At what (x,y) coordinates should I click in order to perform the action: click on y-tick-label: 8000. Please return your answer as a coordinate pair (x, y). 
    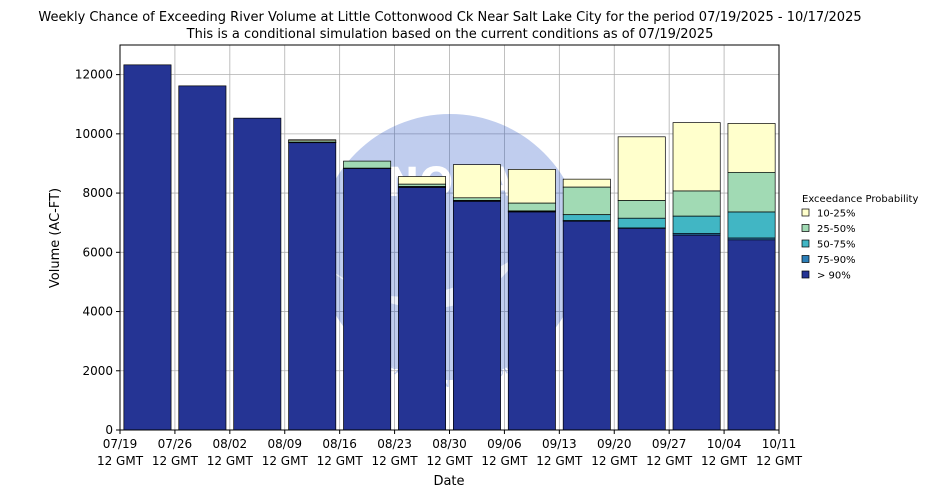
    Looking at the image, I should click on (97, 193).